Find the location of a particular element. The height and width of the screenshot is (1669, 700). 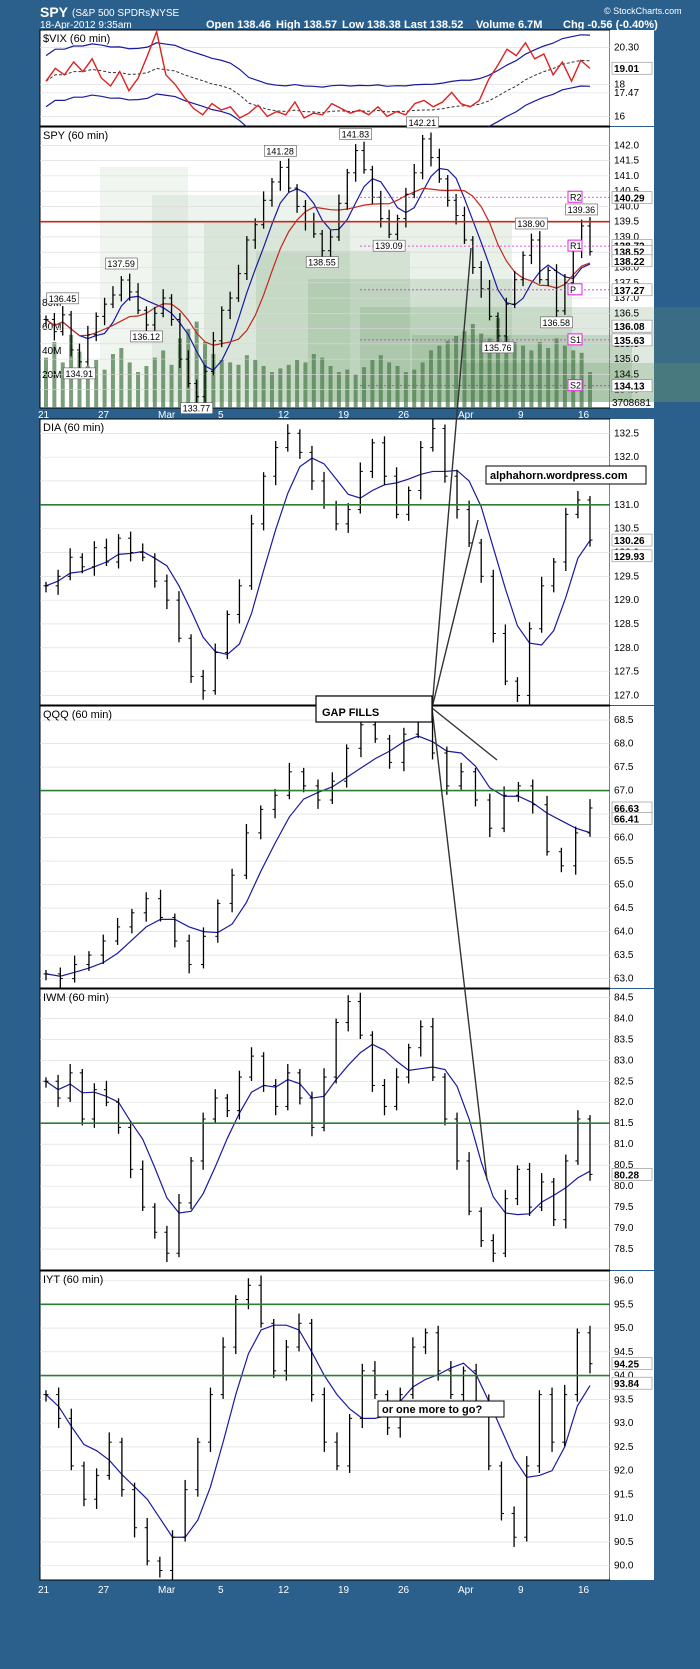

panel-title: IWM (60 min) is located at coordinates (76, 998).